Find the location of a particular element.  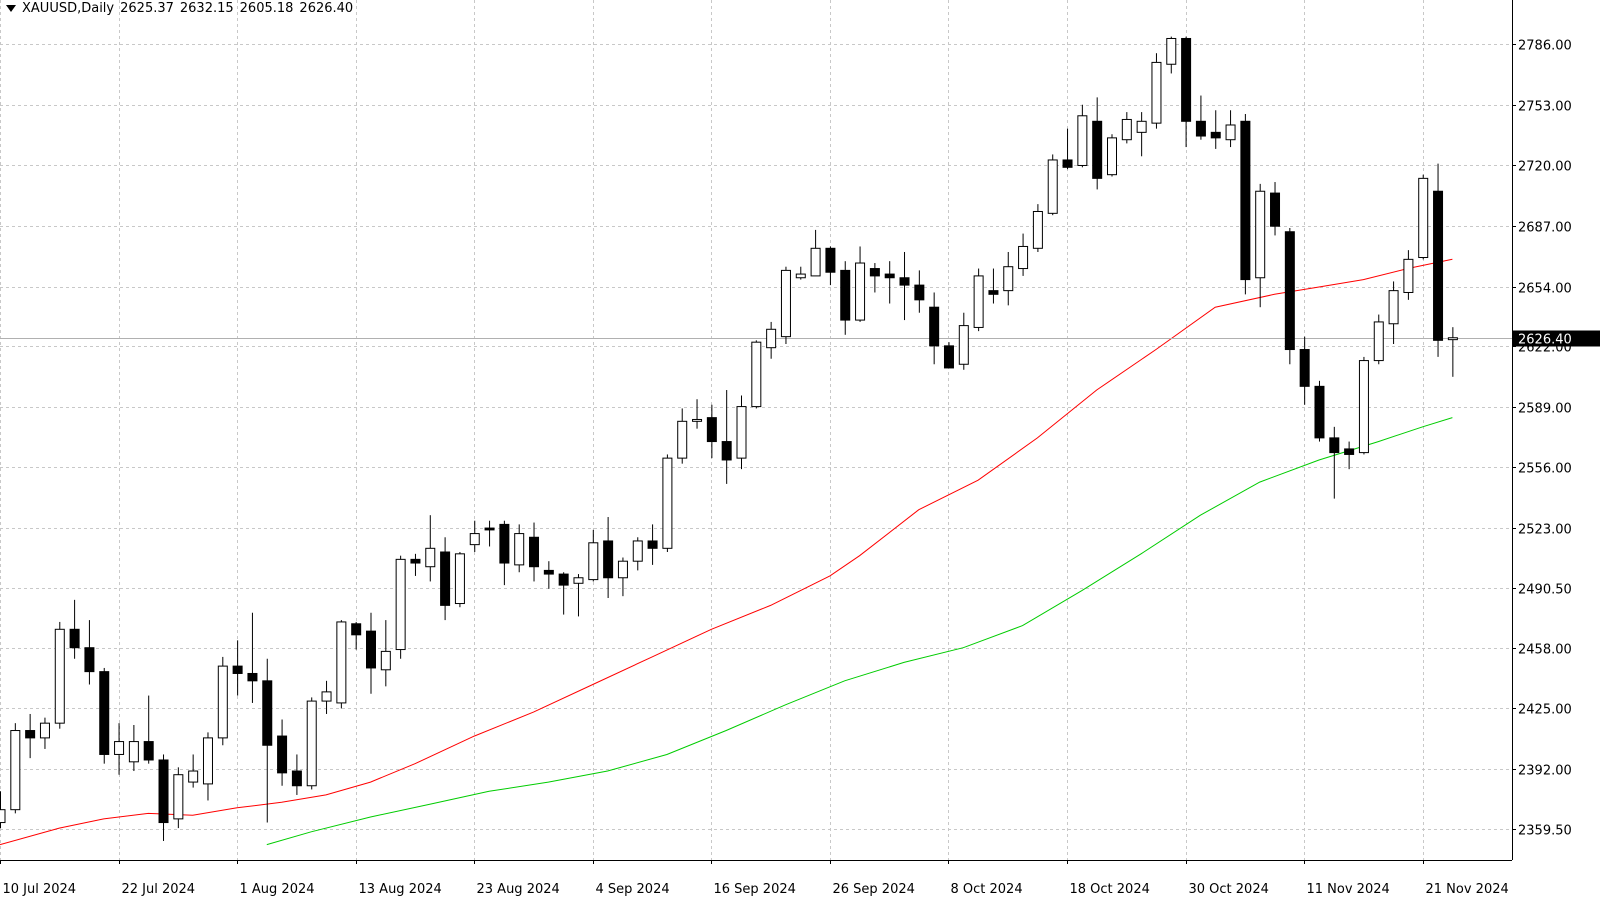

y-tick-label: 2490.50 is located at coordinates (1545, 590).